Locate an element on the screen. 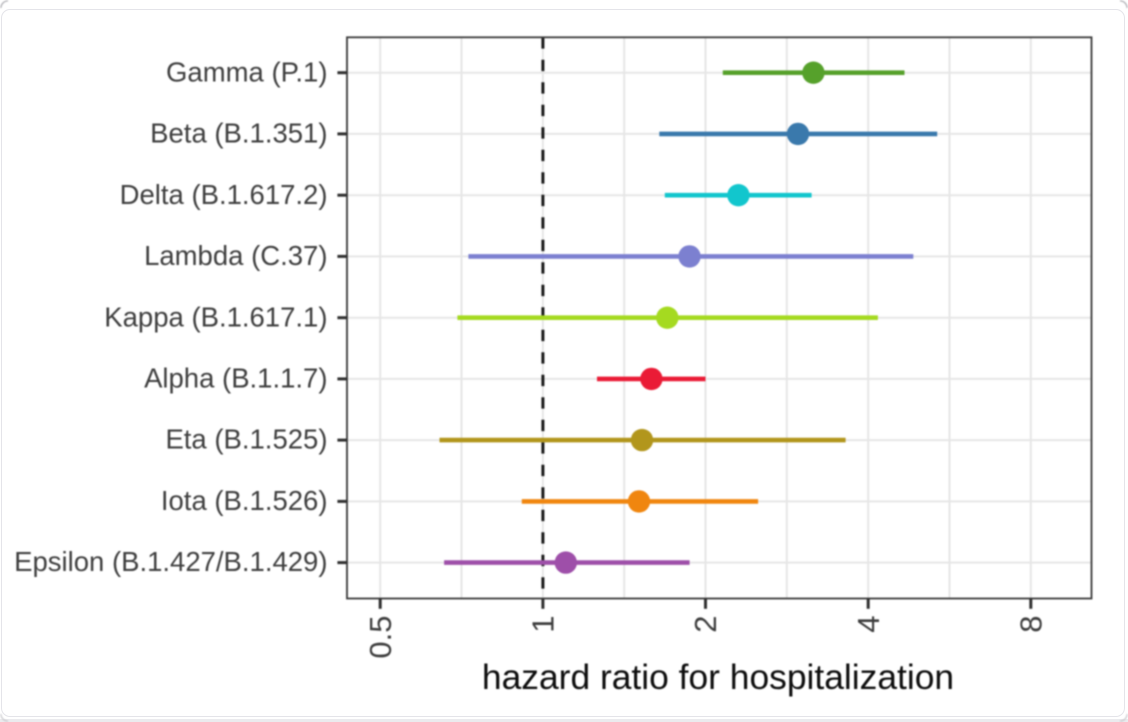 The width and height of the screenshot is (1128, 722). svg-text: Epsilon (B.1.427/B.1.429) is located at coordinates (170, 561).